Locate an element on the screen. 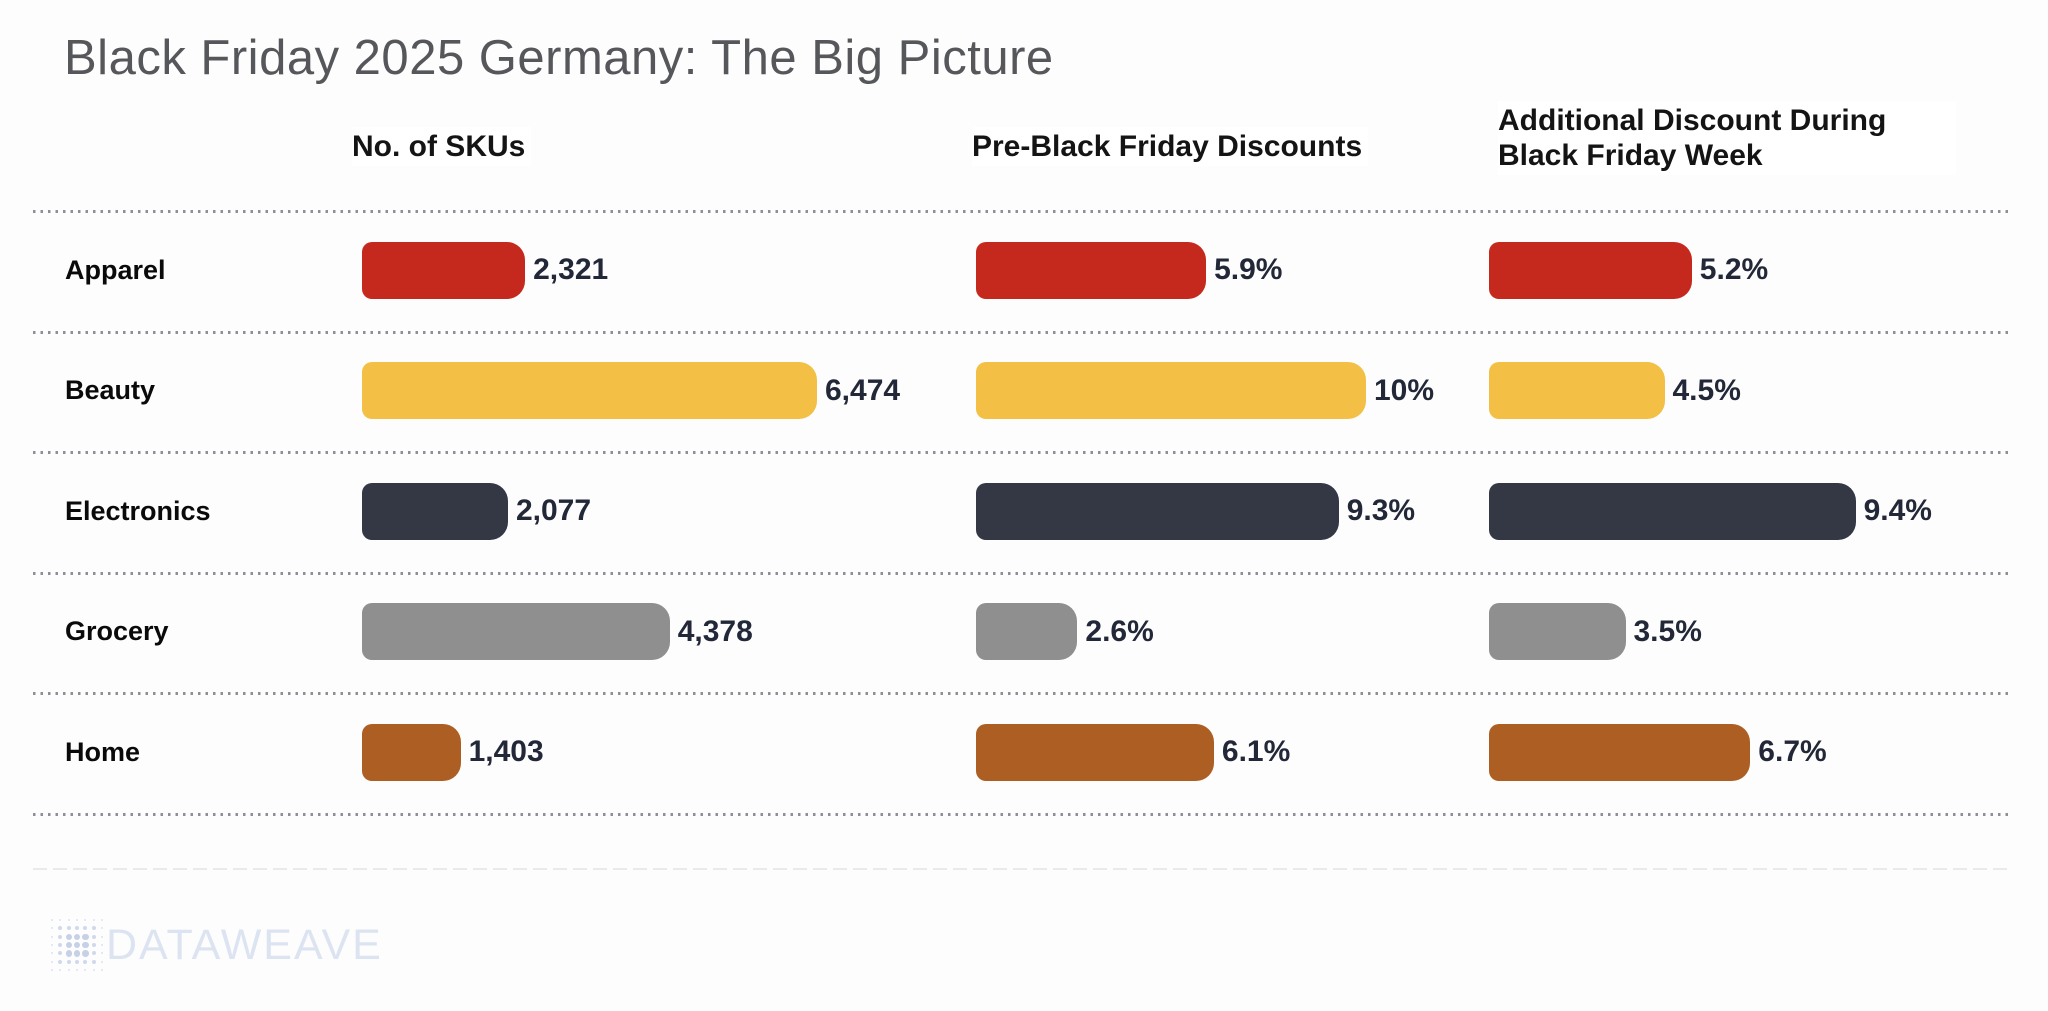  bar-grocery-panel2 is located at coordinates (1027, 632).